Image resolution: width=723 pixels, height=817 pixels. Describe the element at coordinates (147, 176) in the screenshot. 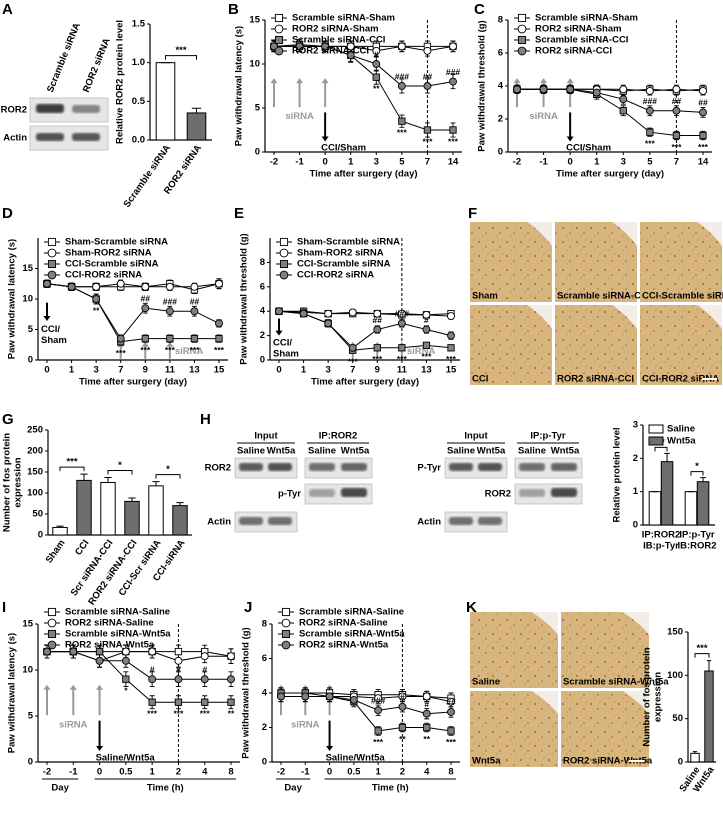

I see `x-tick-label: Scramble siRNA` at that location.